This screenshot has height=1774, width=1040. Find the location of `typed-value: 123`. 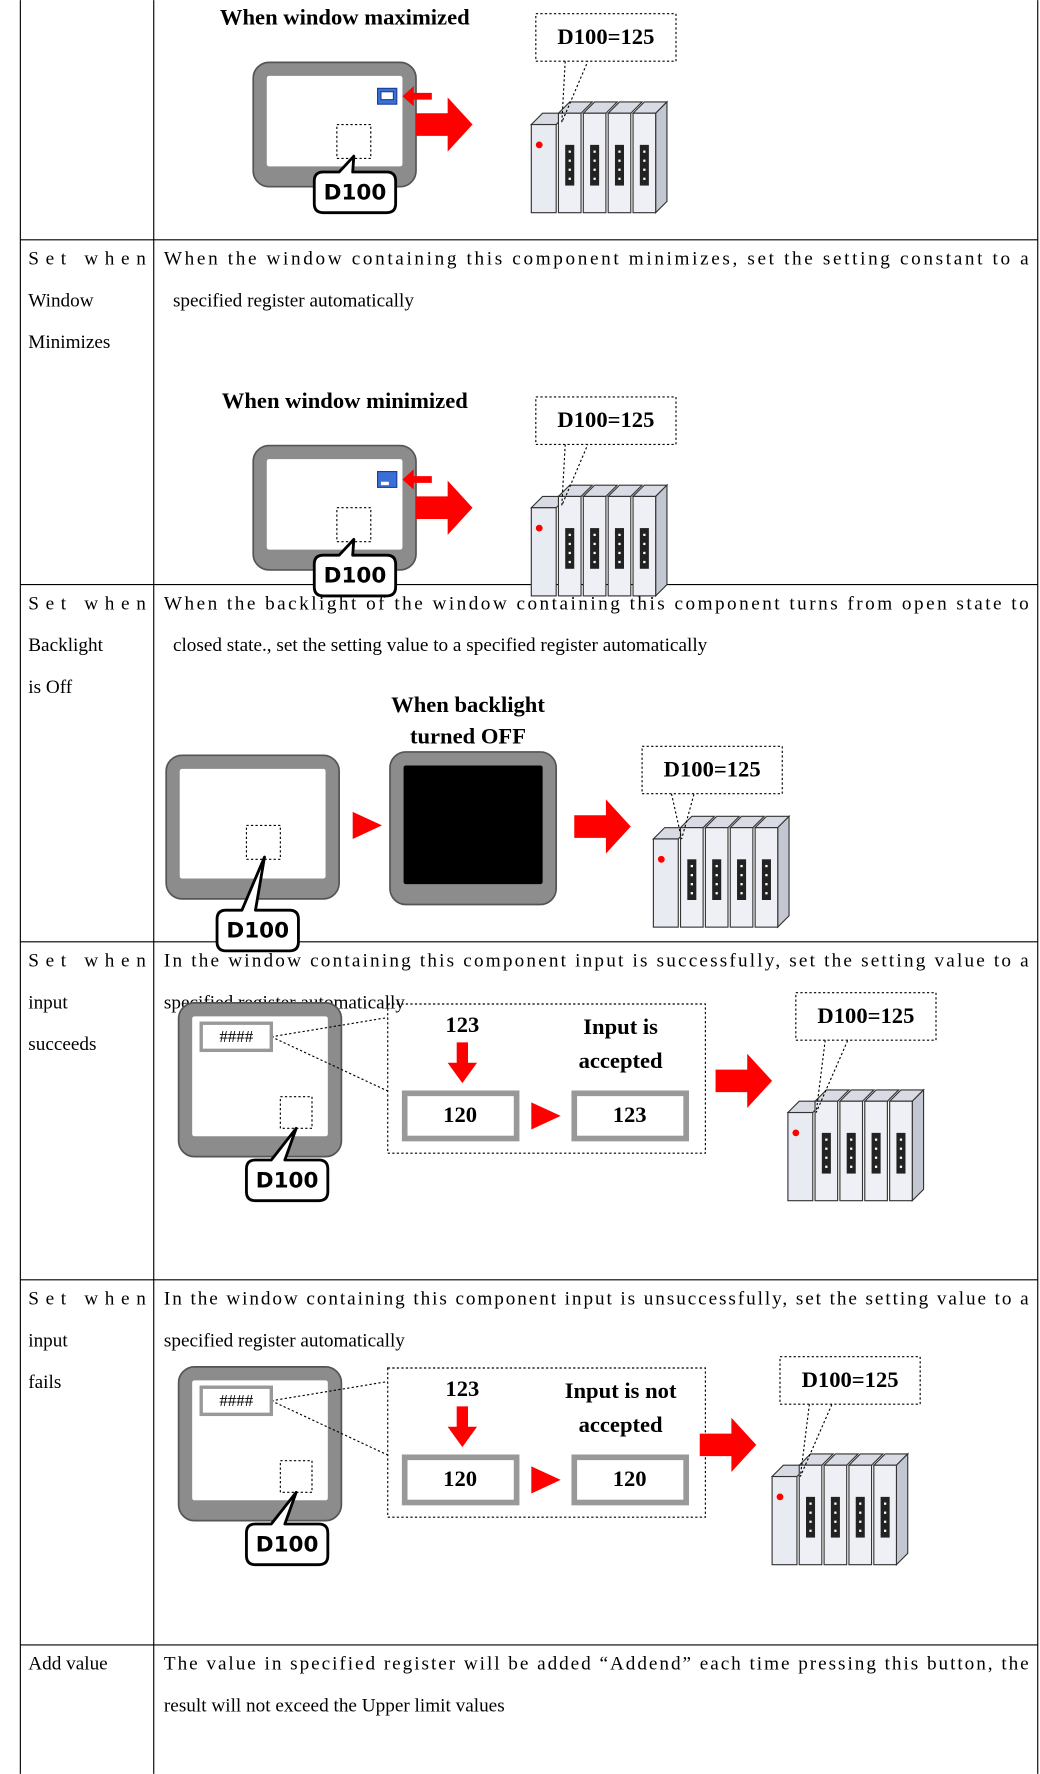

typed-value: 123 is located at coordinates (462, 1024).